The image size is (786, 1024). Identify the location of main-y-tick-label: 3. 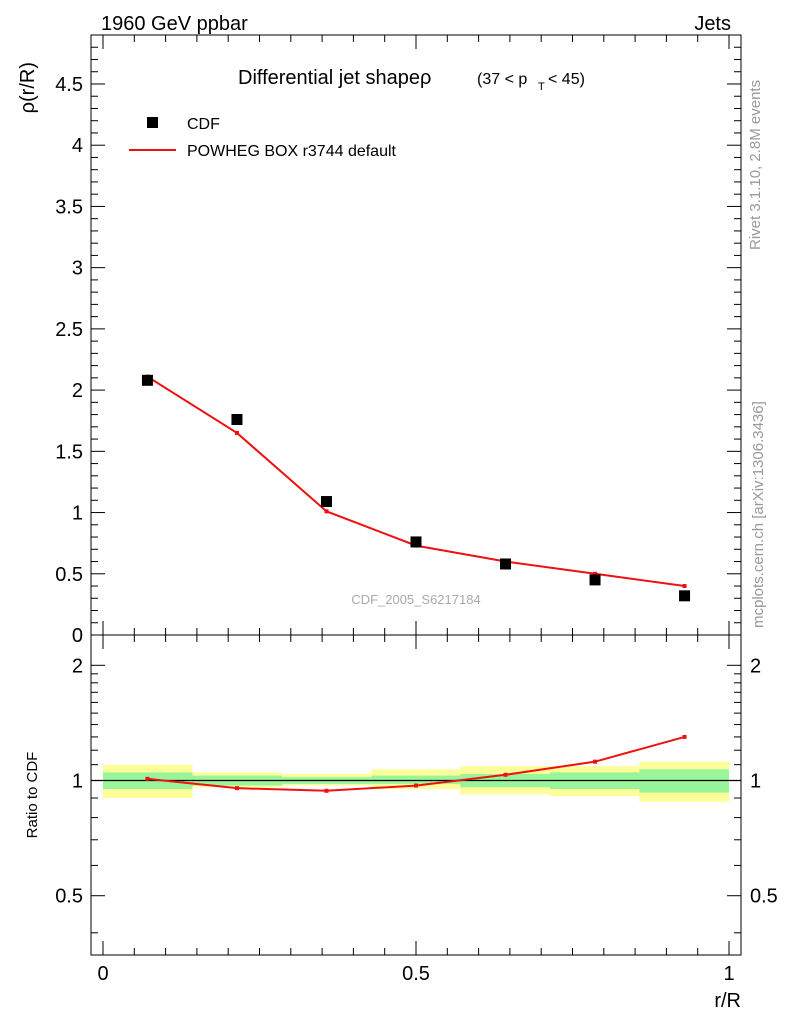
(77, 269).